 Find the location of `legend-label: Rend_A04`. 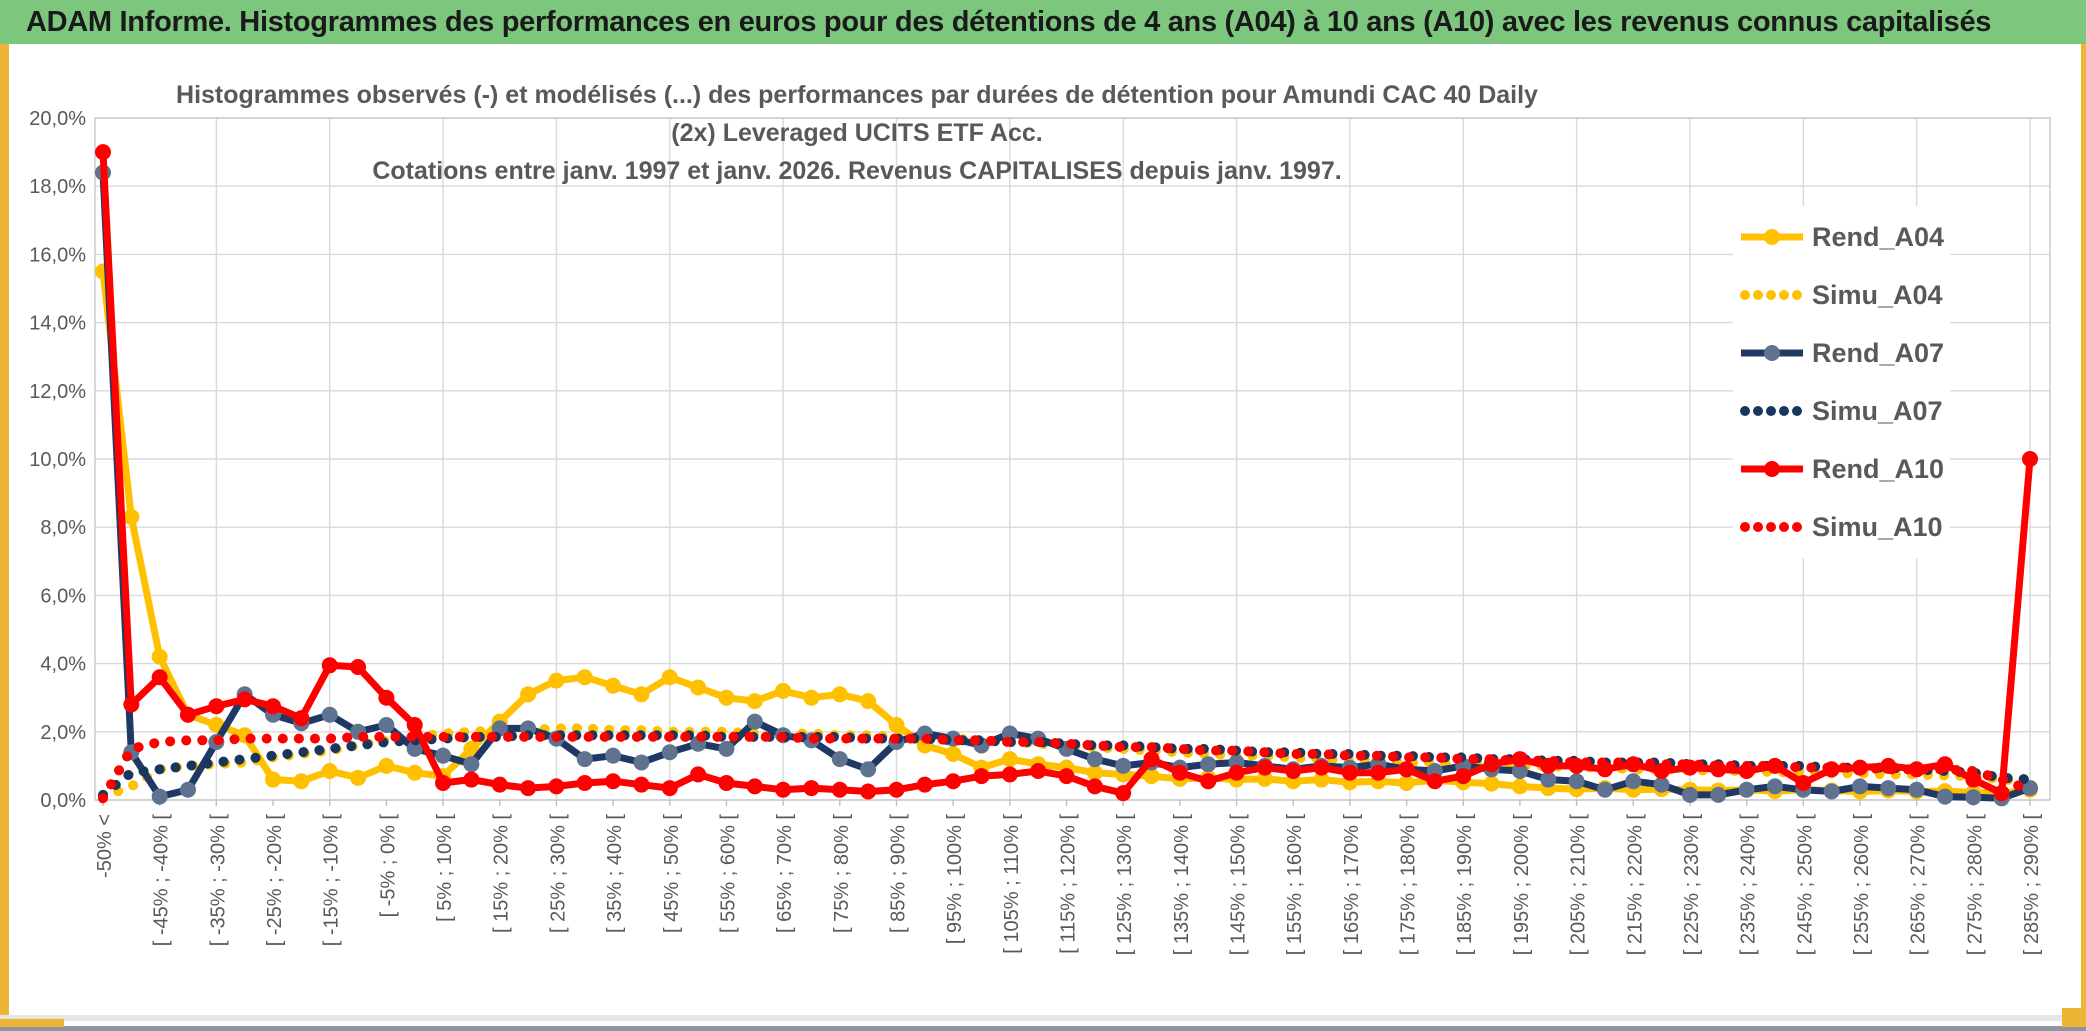

legend-label: Rend_A04 is located at coordinates (1878, 236).